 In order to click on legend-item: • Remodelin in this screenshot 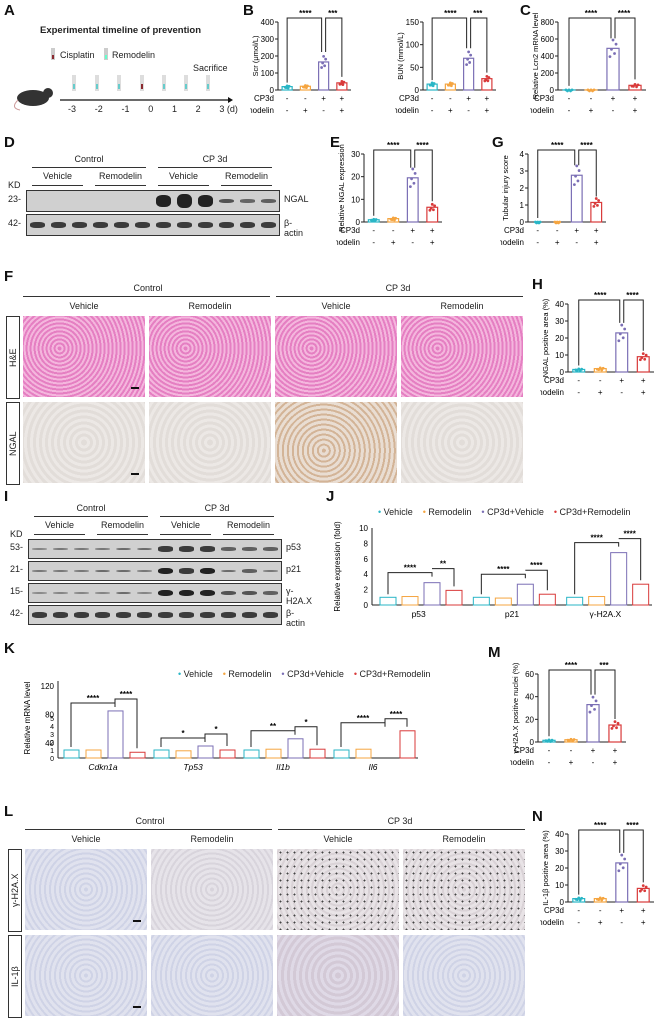, I will do `click(247, 674)`.